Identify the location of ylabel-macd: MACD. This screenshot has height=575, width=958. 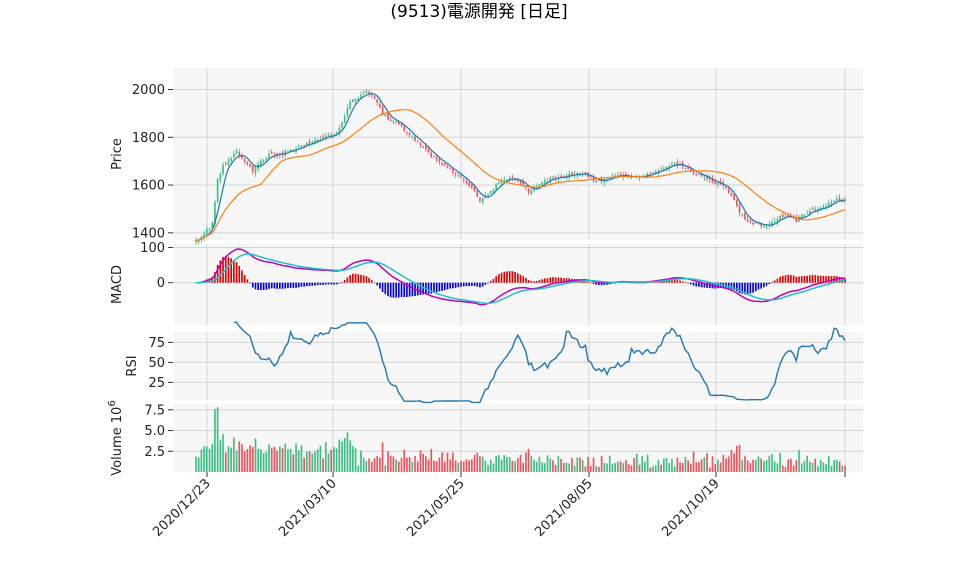
(117, 284).